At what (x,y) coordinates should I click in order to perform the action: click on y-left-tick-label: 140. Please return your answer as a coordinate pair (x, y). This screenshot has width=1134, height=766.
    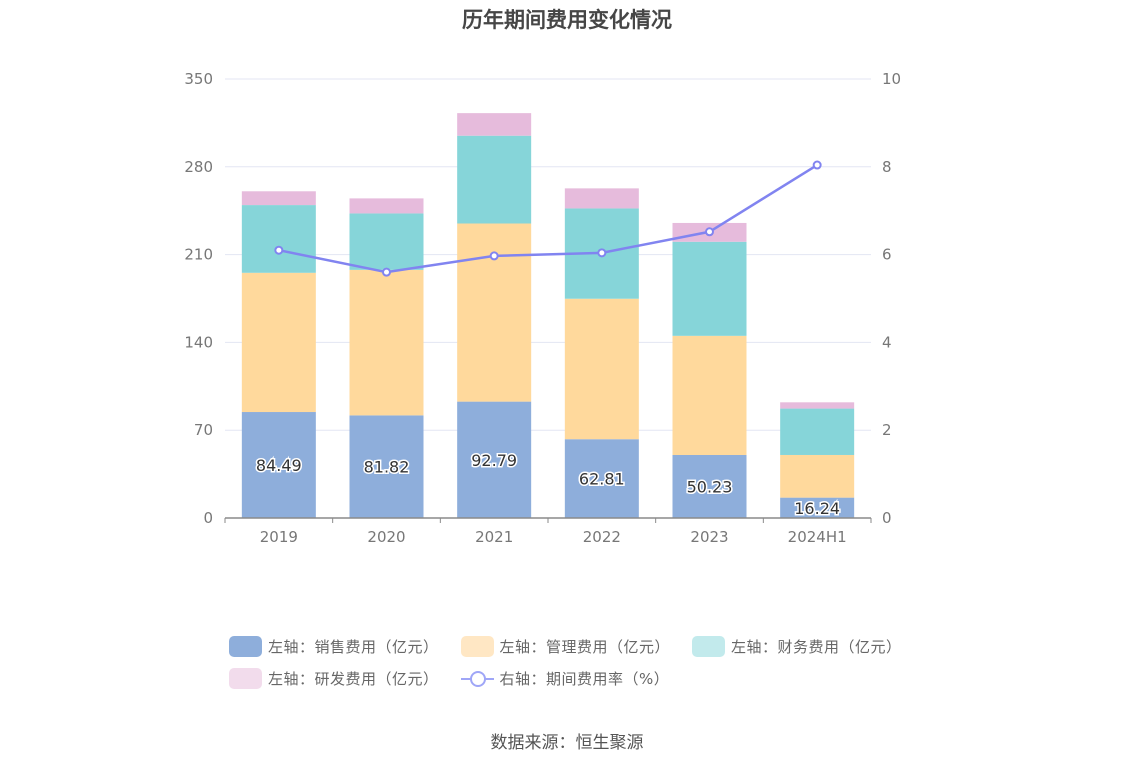
    Looking at the image, I should click on (198, 342).